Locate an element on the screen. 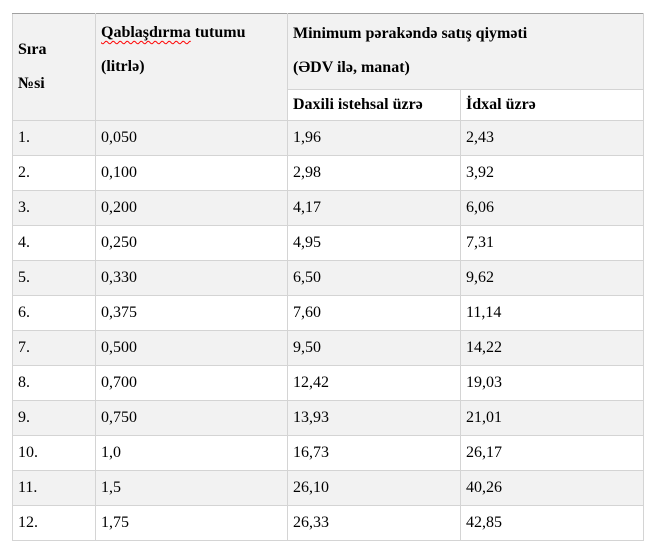  capacity-cell: 0,200 is located at coordinates (191, 208).